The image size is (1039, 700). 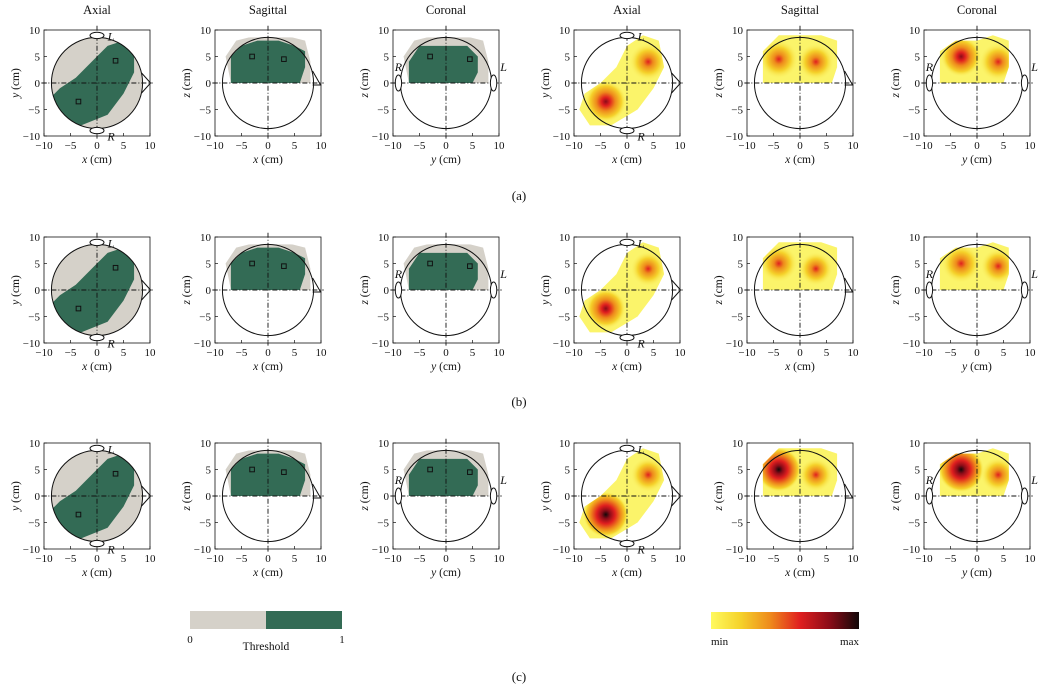 What do you see at coordinates (304, 620) in the screenshot?
I see `colorbar-threshold-high` at bounding box center [304, 620].